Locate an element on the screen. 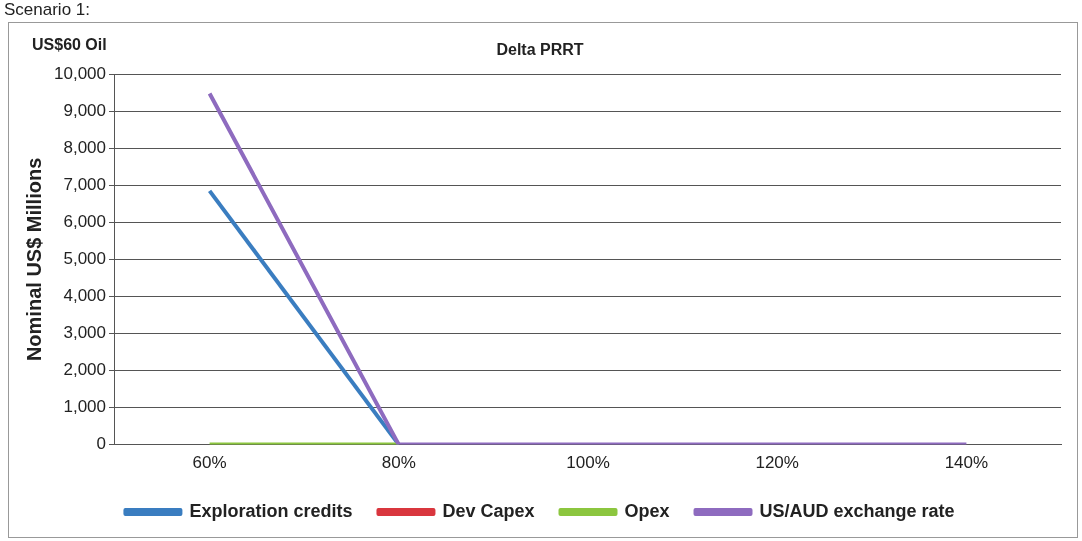  text: US$60 Oil is located at coordinates (69, 45).